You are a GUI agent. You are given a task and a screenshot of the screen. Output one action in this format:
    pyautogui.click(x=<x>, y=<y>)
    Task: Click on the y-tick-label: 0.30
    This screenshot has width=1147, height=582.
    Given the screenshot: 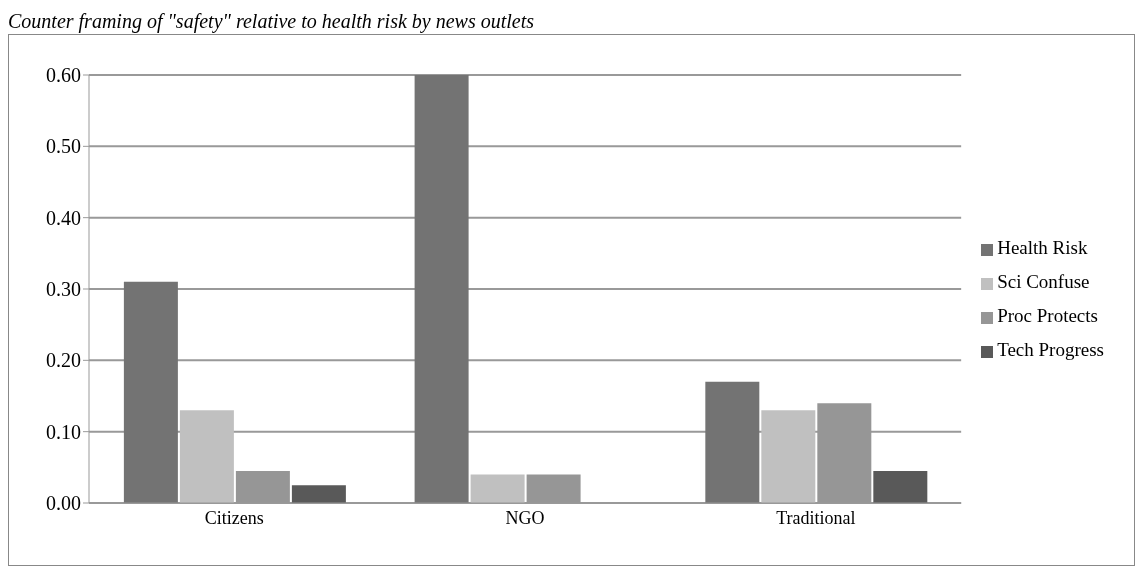 What is the action you would take?
    pyautogui.click(x=63, y=289)
    